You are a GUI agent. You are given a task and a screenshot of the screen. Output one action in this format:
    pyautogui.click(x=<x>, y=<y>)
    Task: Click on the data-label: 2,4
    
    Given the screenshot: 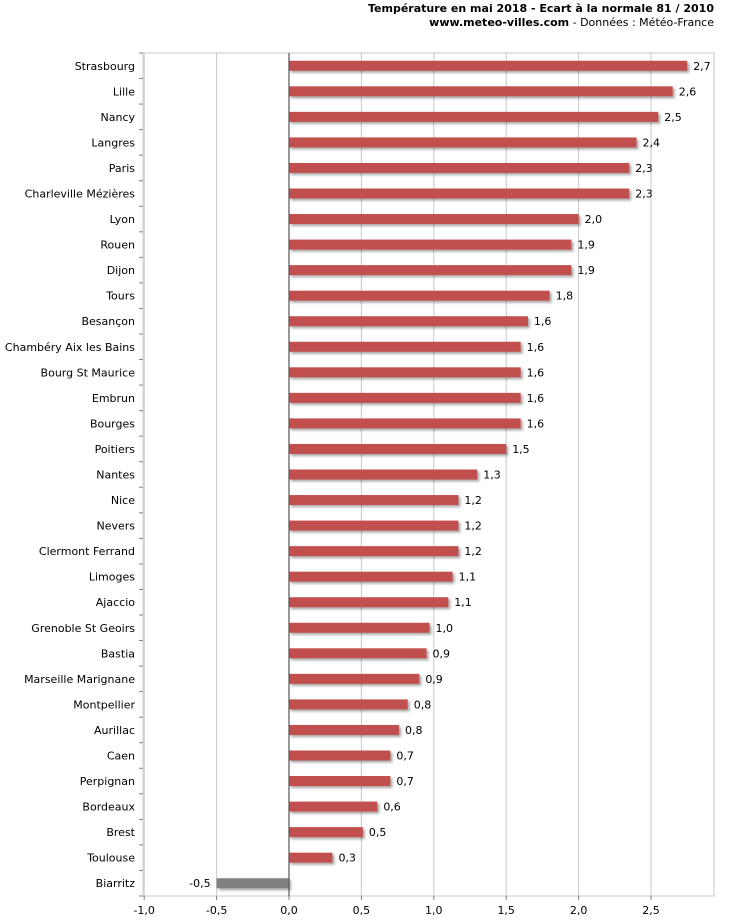 What is the action you would take?
    pyautogui.click(x=652, y=142)
    